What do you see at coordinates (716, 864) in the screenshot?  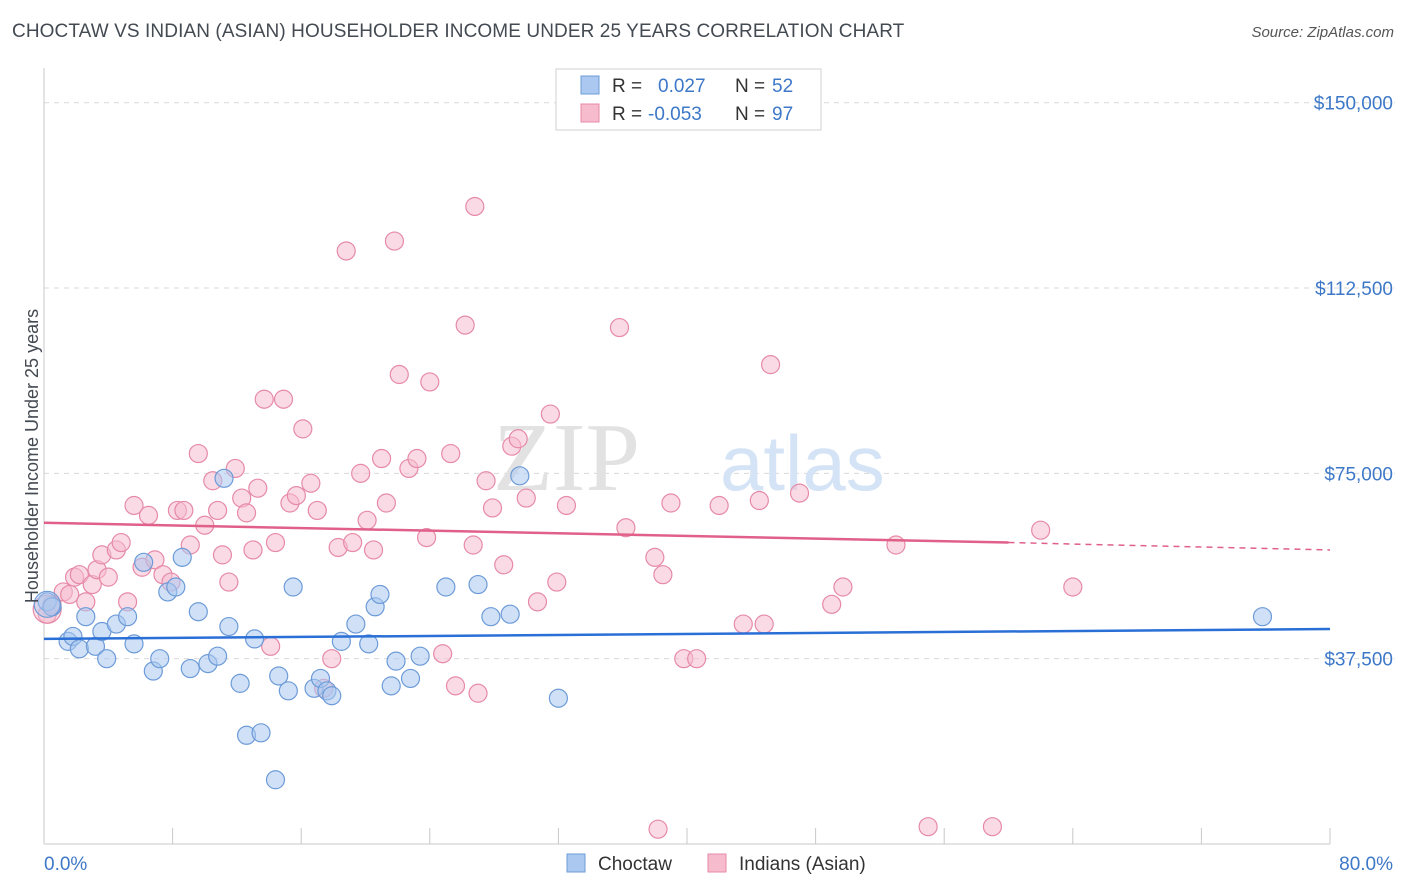 I see `series-legend: Choctaw Indians (Asian)` at bounding box center [716, 864].